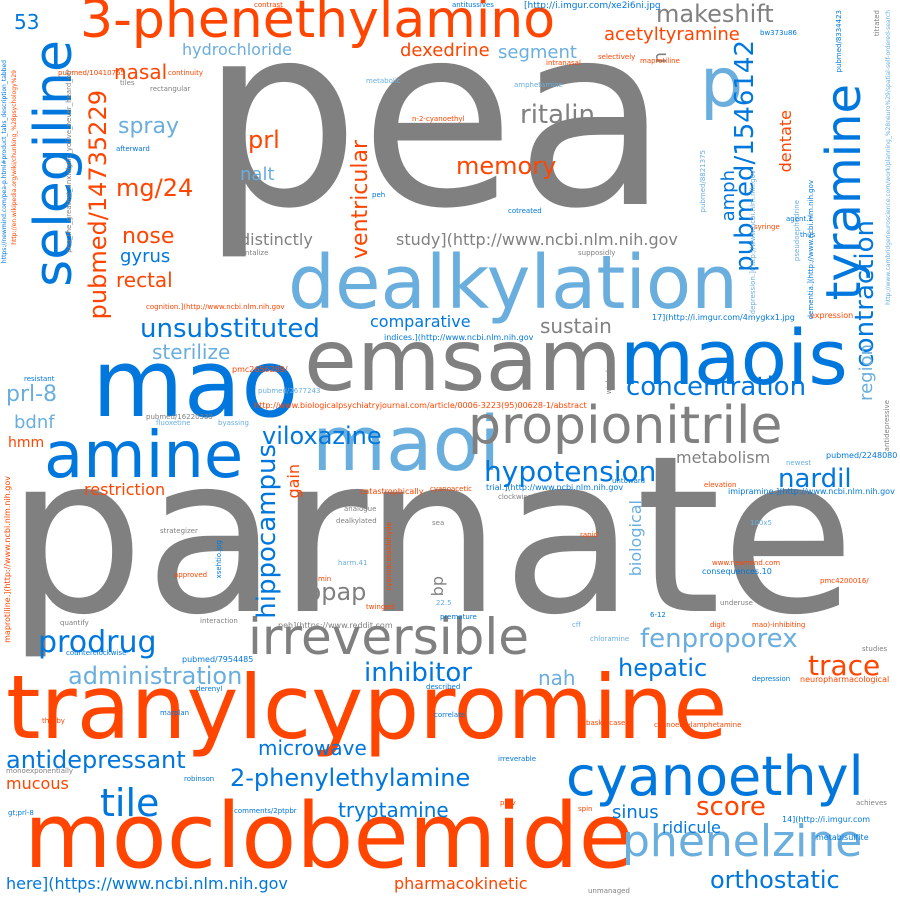 This screenshot has width=900, height=900. Describe the element at coordinates (461, 883) in the screenshot. I see `word-pharmacokinetic: pharmacokinetic` at that location.